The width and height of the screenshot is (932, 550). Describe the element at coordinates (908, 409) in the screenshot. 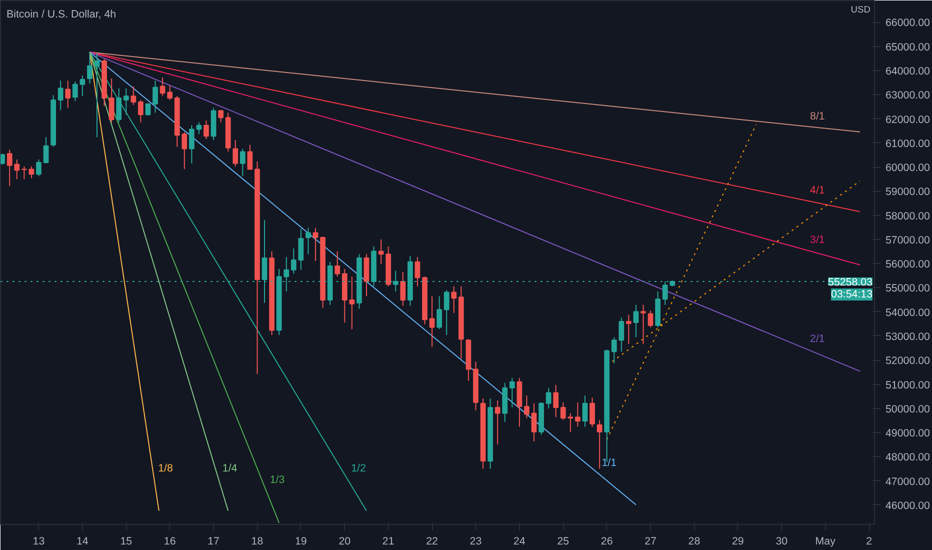

I see `y-tick-label: 50000.00` at that location.